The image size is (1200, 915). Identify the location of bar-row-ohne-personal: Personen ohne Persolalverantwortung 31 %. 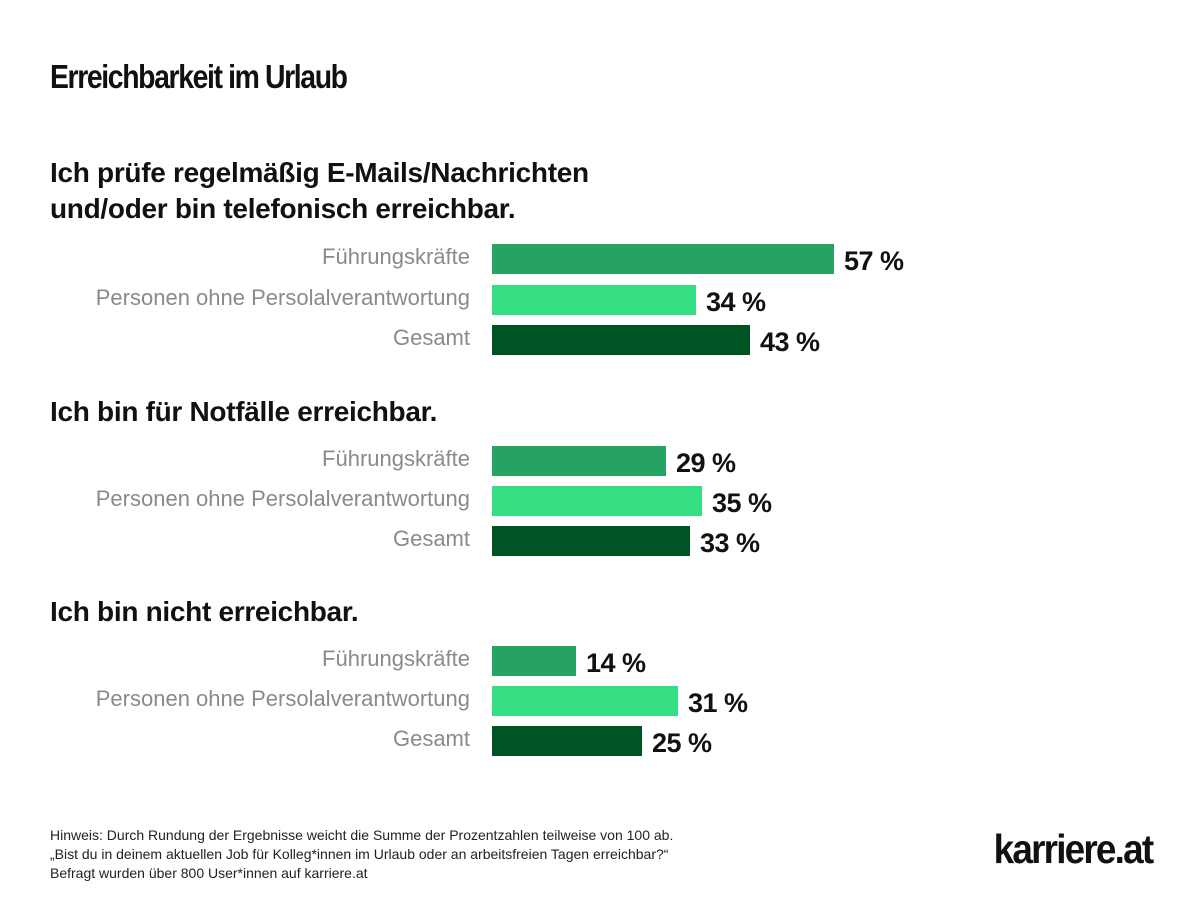
(600, 702).